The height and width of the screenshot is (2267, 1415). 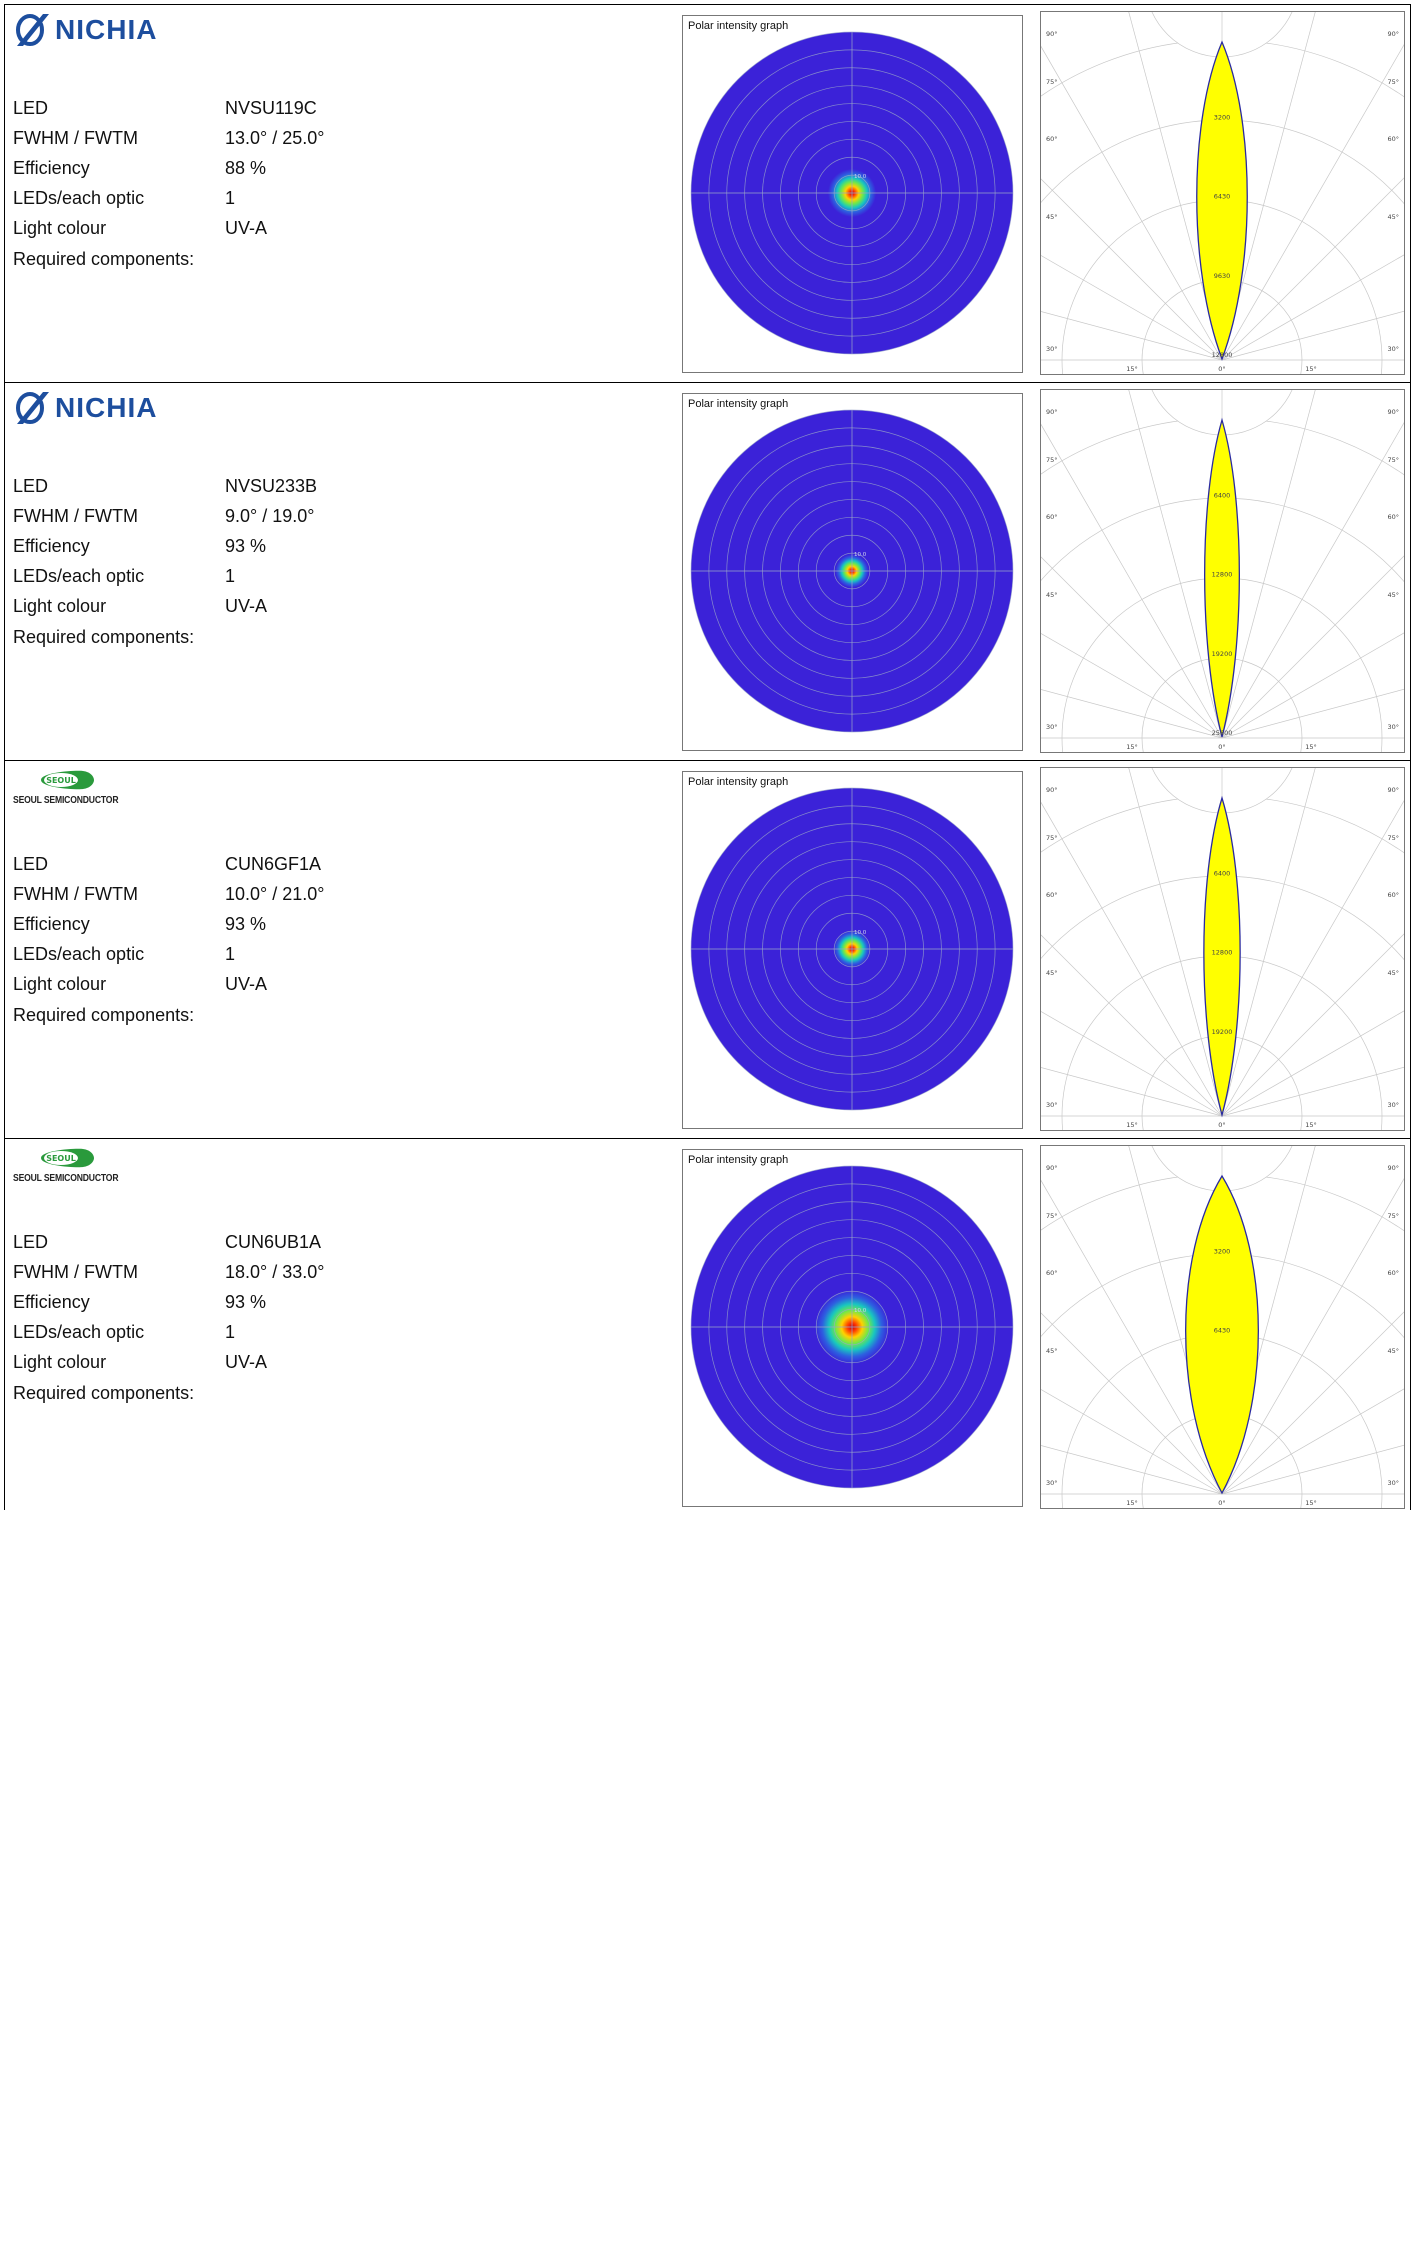 I want to click on seoul-badge-text: SEOUL, so click(x=61, y=780).